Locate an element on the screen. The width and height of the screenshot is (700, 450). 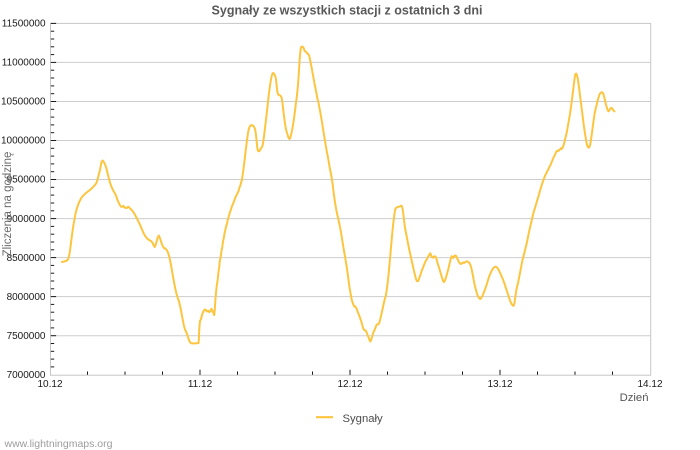
svg-text: Dzień is located at coordinates (634, 398).